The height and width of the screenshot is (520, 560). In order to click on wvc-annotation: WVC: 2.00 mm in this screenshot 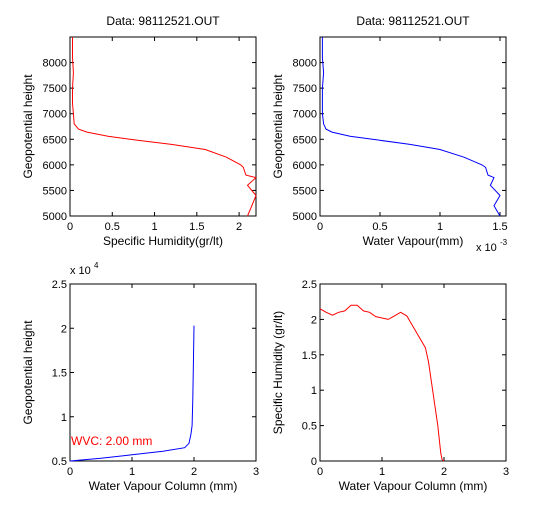, I will do `click(111, 441)`.